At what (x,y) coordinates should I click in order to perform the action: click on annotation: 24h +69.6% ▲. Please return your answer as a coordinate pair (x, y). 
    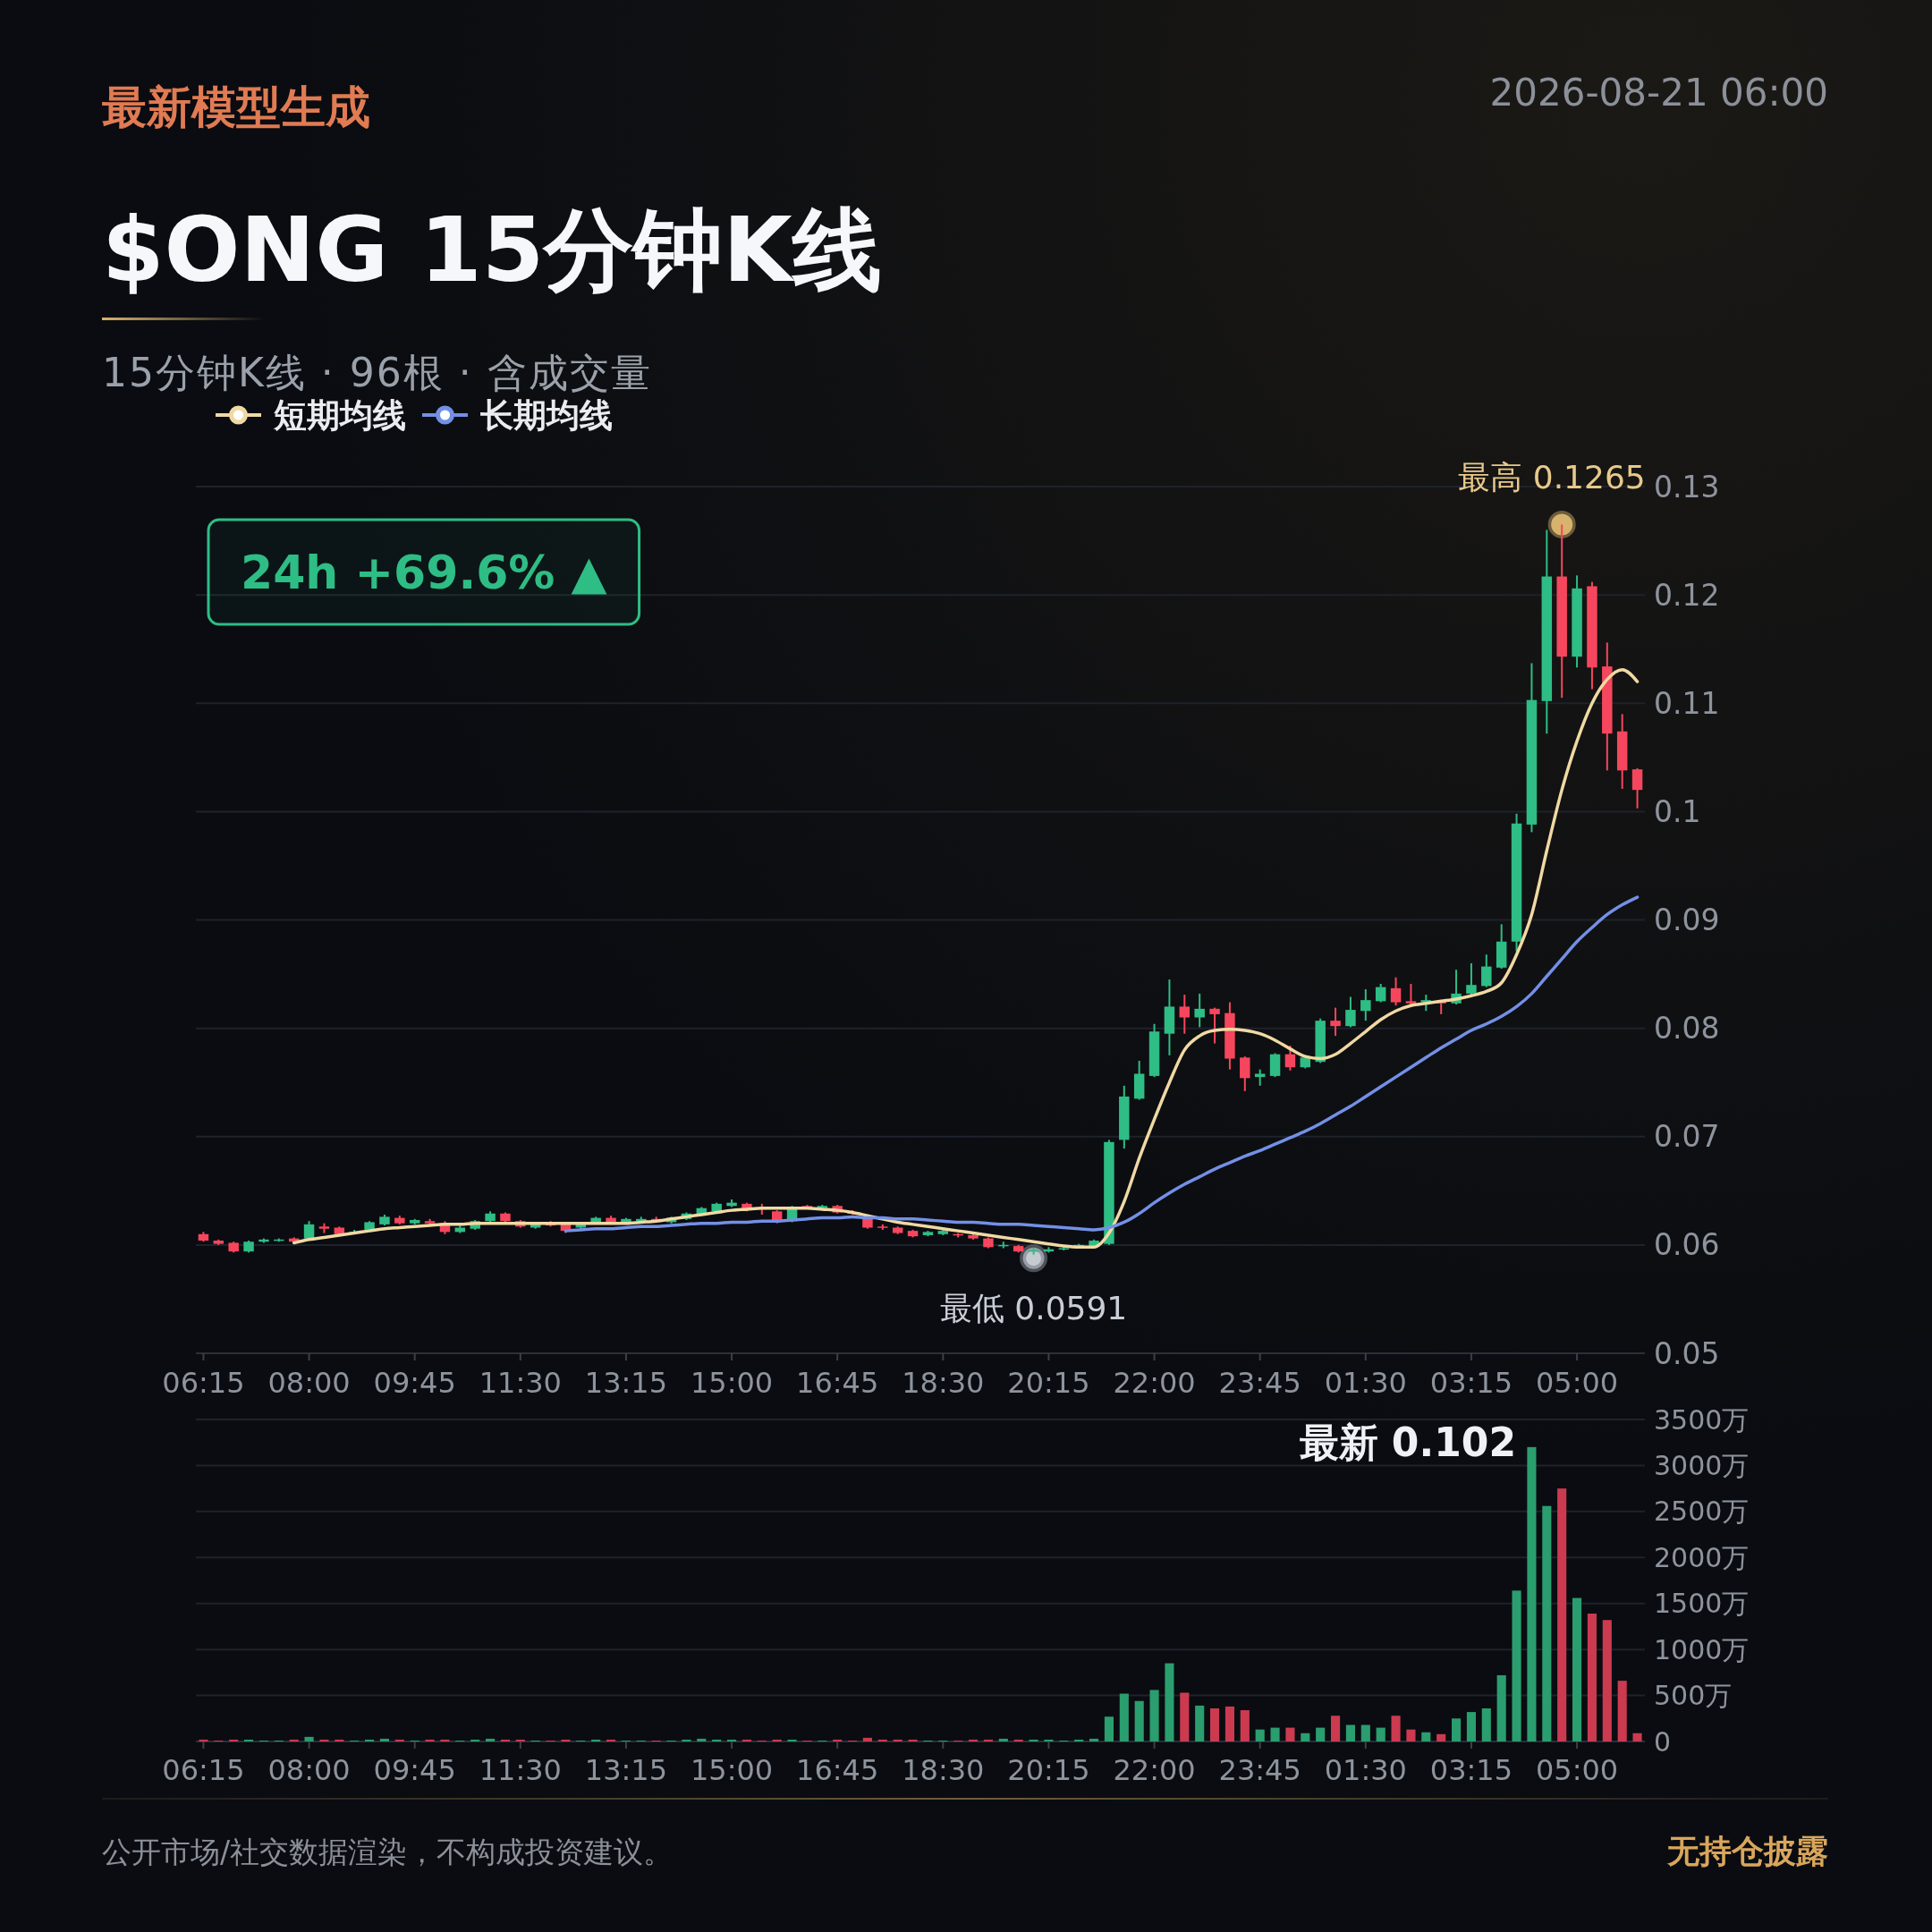
    Looking at the image, I should click on (424, 572).